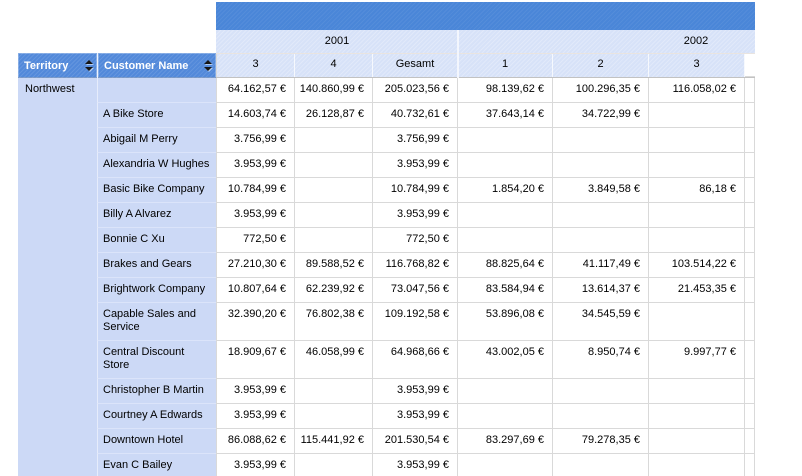 This screenshot has height=476, width=802. What do you see at coordinates (415, 441) in the screenshot?
I see `value-cell: 201.530,54 €` at bounding box center [415, 441].